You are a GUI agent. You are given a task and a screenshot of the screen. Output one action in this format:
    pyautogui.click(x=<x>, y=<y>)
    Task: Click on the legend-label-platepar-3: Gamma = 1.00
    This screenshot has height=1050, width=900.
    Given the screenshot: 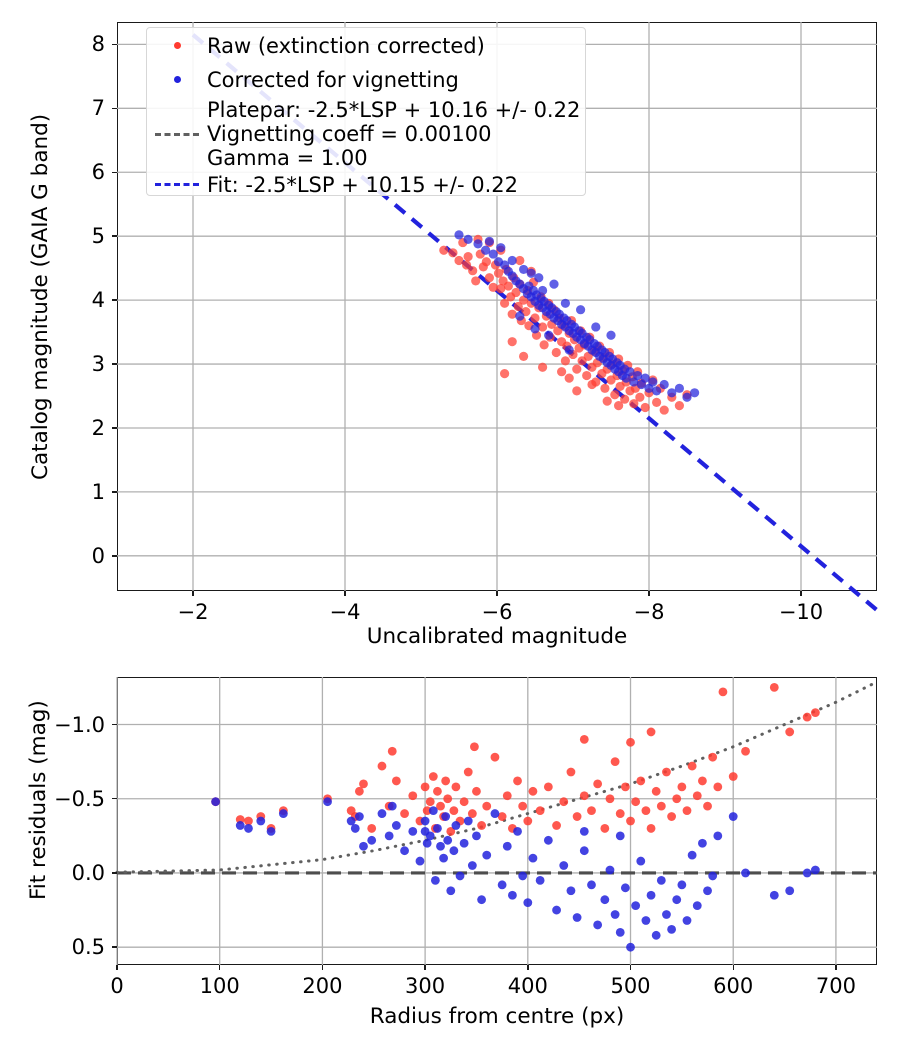 What is the action you would take?
    pyautogui.click(x=287, y=158)
    